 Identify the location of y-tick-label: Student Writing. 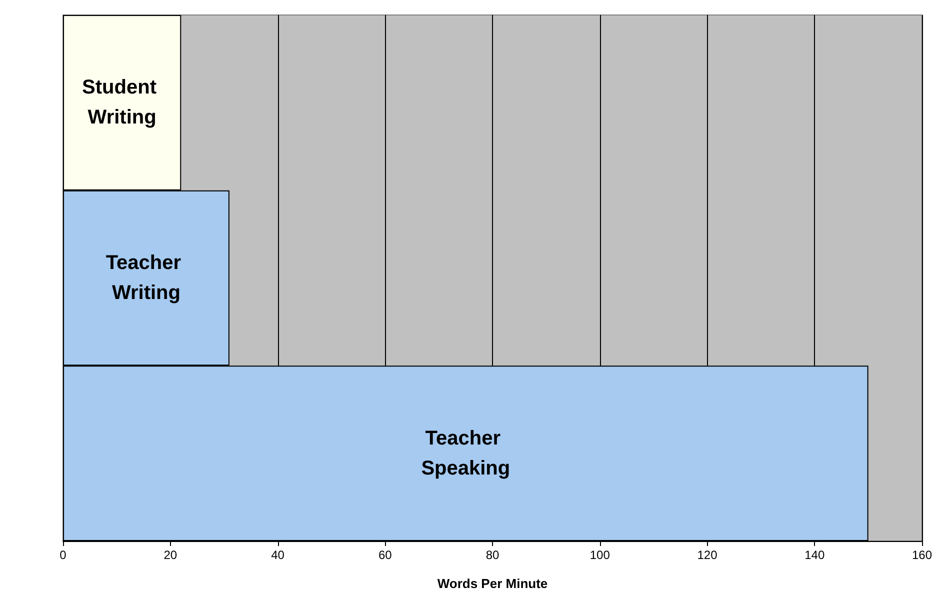
(122, 102).